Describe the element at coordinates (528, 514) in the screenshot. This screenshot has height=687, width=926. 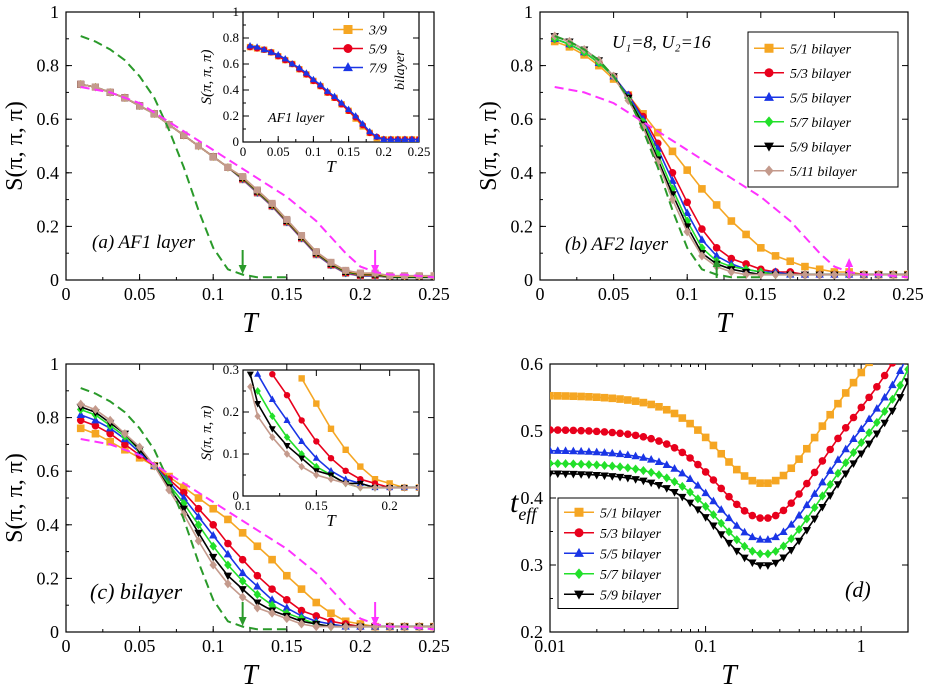
I see `y-axis-label-sub: eff` at that location.